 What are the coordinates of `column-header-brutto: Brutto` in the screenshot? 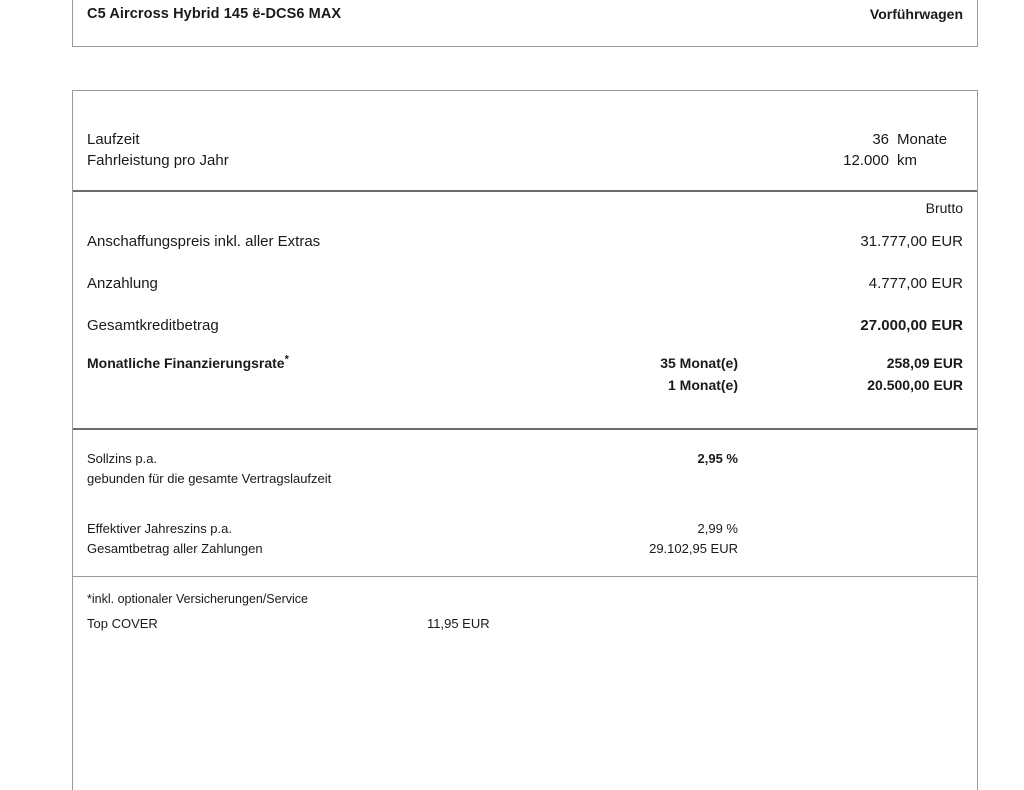 It's located at (944, 208).